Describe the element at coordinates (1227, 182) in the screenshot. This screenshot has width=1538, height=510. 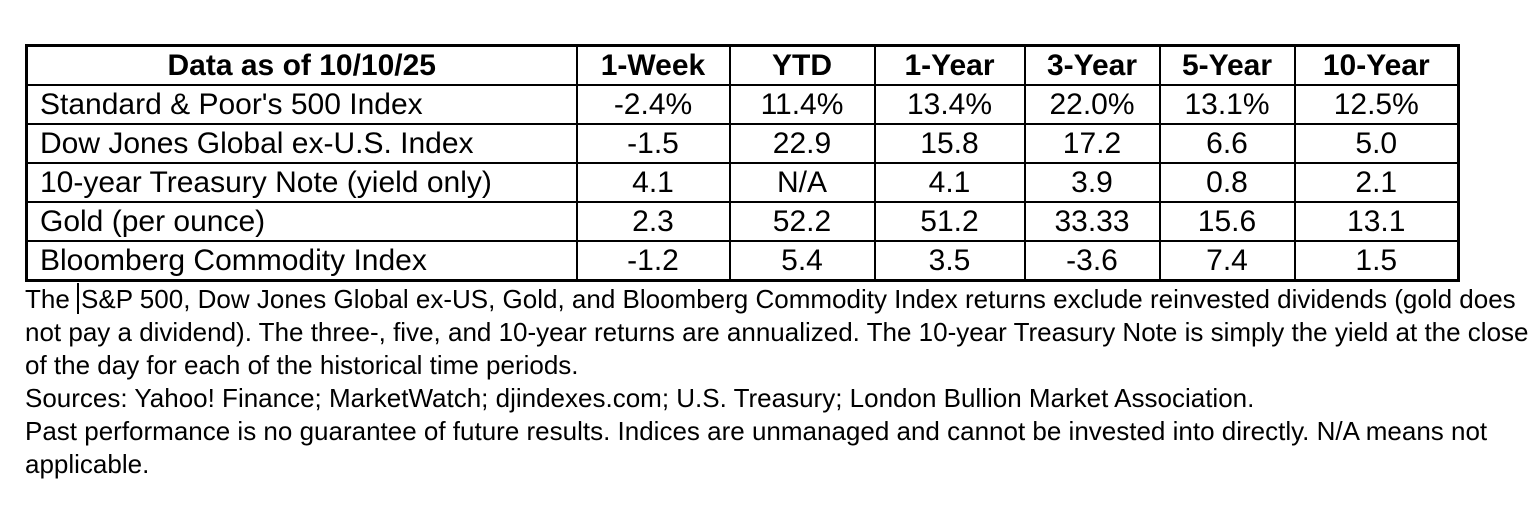
I see `value-cell: 0.8` at that location.